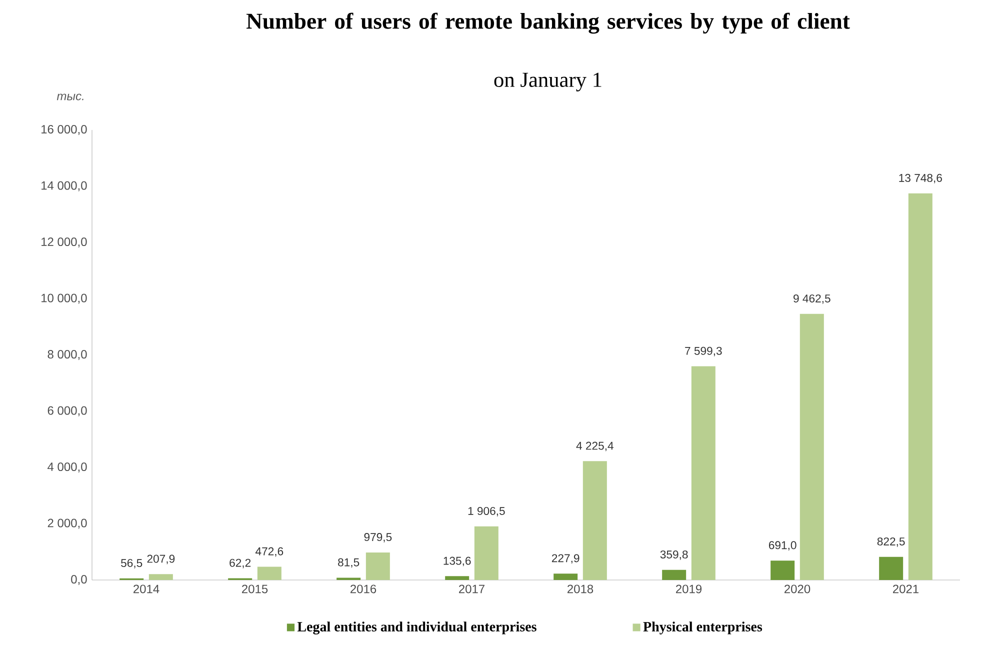  Describe the element at coordinates (457, 561) in the screenshot. I see `data-label: 135,6` at that location.